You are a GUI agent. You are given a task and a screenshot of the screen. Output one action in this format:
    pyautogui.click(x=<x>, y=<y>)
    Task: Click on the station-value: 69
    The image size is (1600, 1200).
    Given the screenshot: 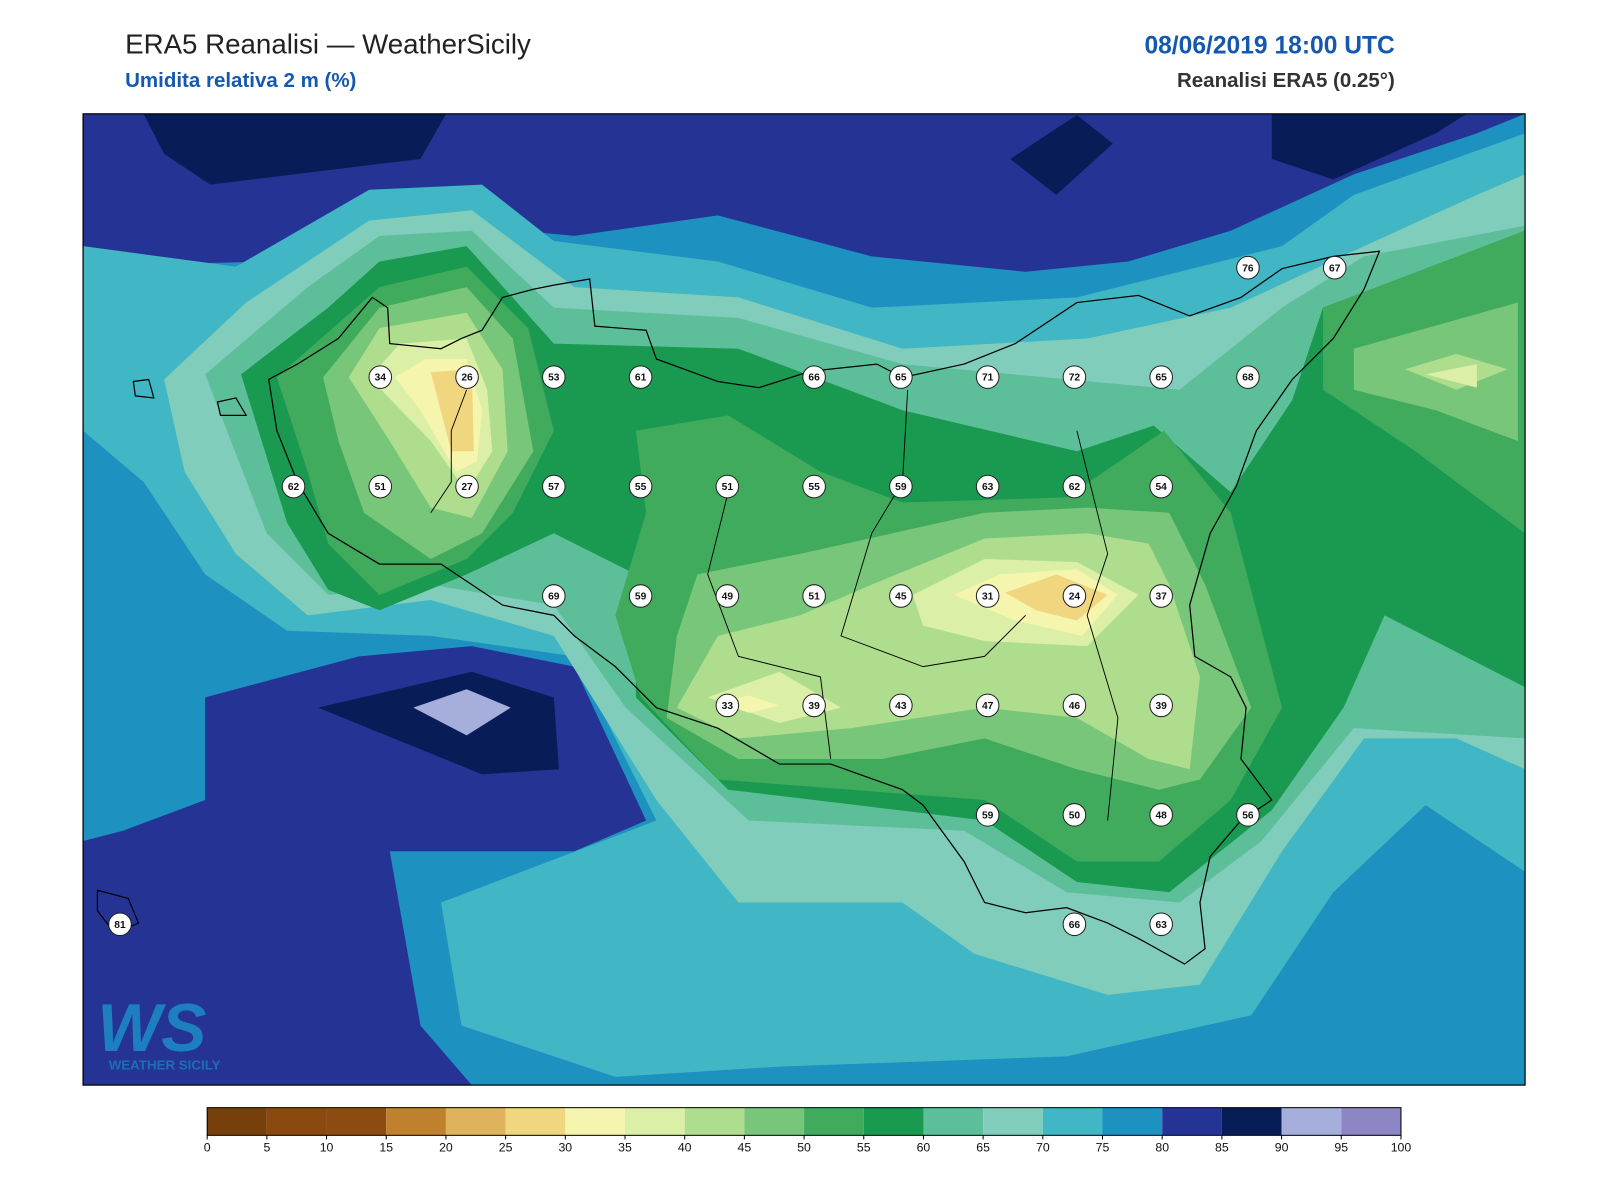 What is the action you would take?
    pyautogui.click(x=554, y=597)
    